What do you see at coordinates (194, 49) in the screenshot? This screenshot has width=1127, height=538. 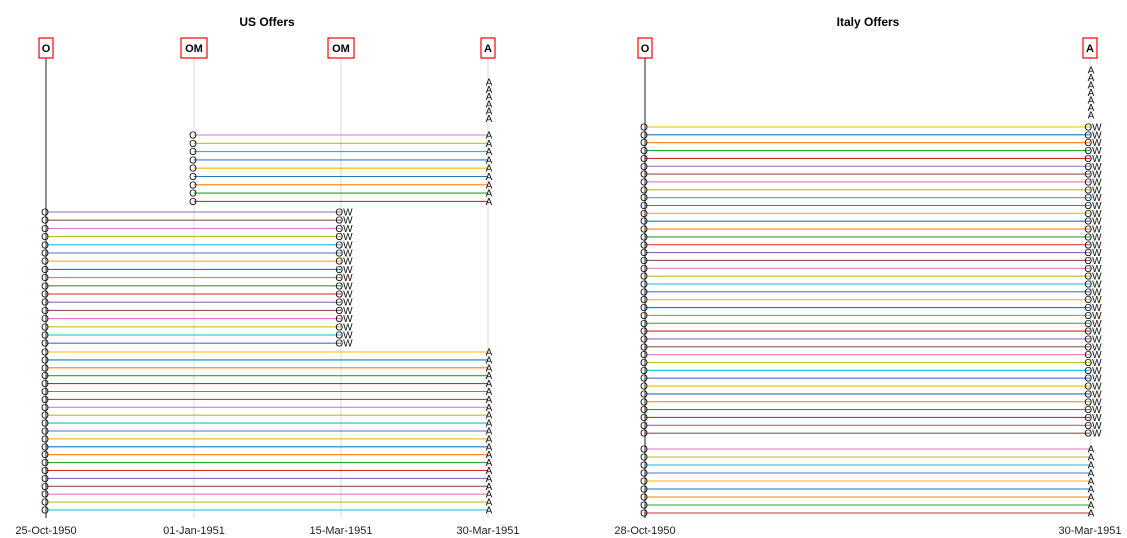 I see `us-event-label: OM` at bounding box center [194, 49].